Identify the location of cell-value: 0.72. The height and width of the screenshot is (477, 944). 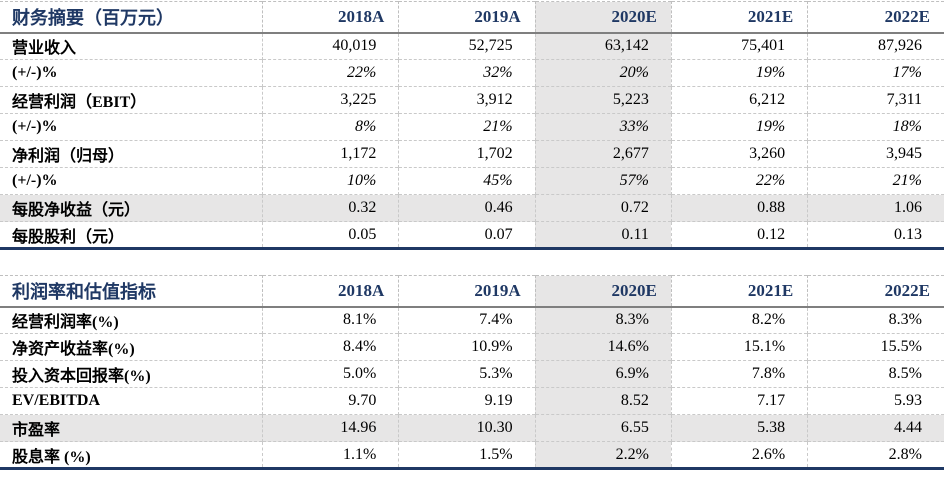
(603, 208).